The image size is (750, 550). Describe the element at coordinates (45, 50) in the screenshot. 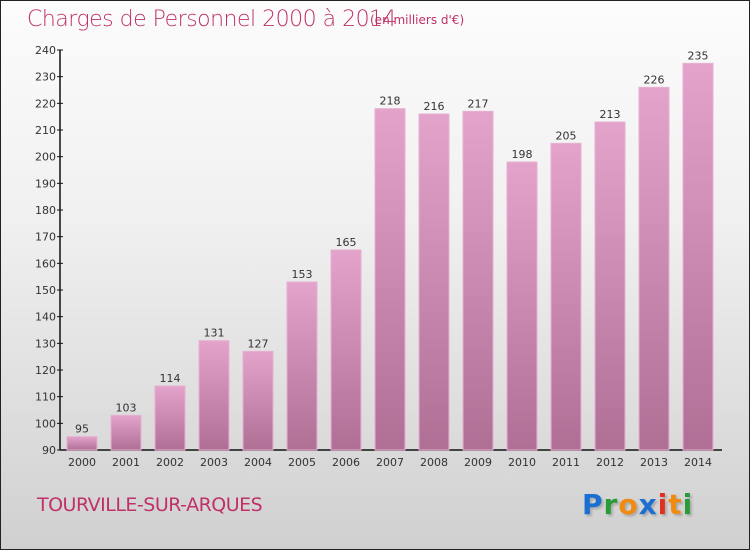

I see `y-tick-label: 240` at that location.